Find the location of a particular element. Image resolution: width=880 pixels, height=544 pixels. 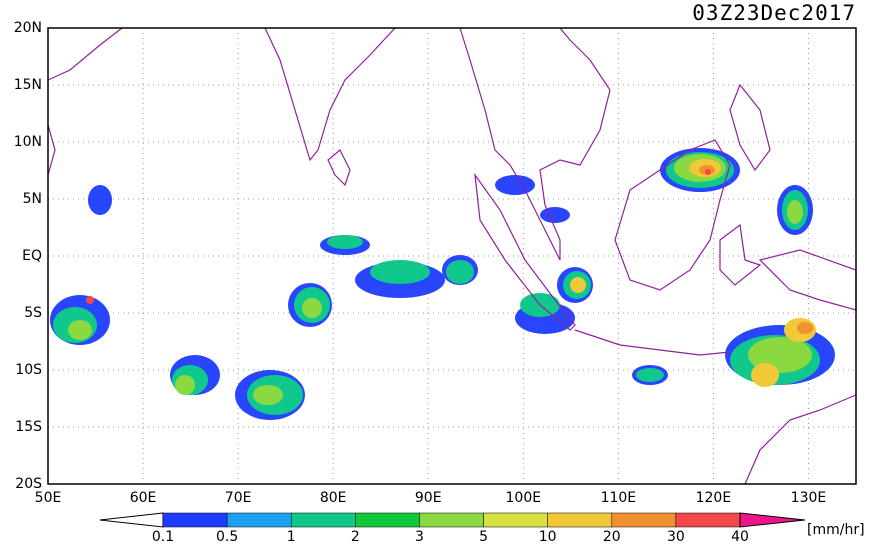

colorbar-label: 5 is located at coordinates (483, 536).